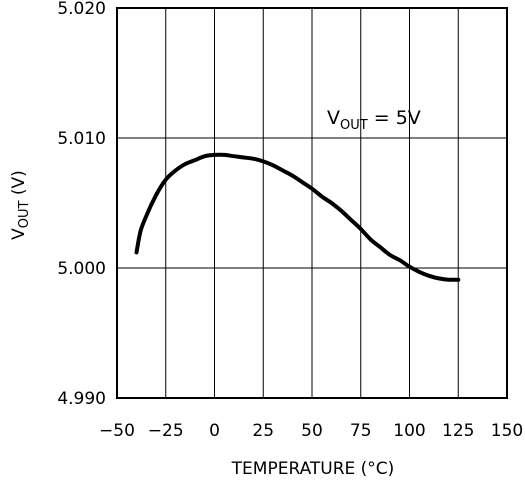 The height and width of the screenshot is (480, 525). I want to click on x-tick-label: 100, so click(409, 431).